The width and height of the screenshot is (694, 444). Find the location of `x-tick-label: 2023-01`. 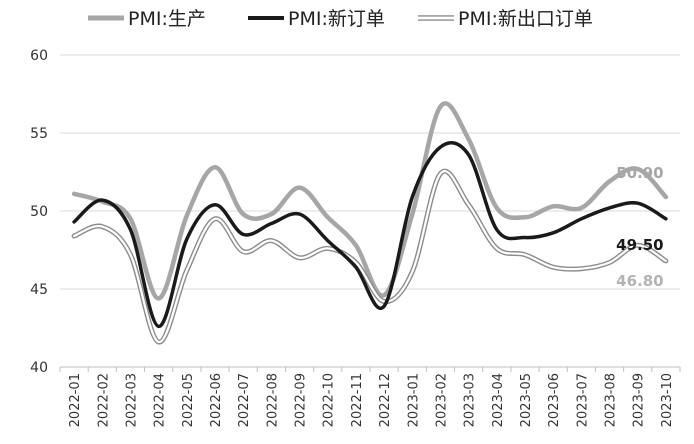

x-tick-label: 2023-01 is located at coordinates (413, 400).